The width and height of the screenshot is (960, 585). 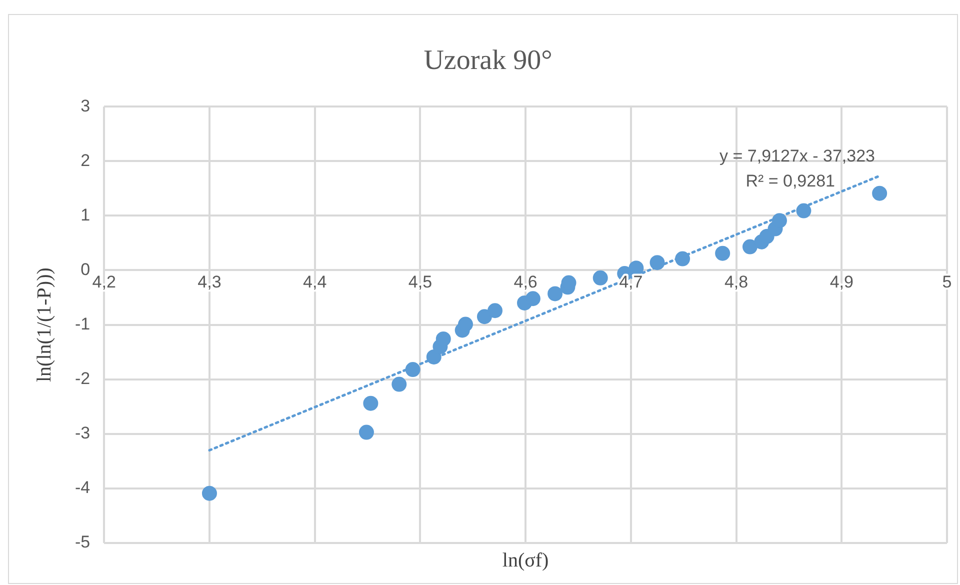 I want to click on y-tick-label: -5, so click(x=82, y=542).